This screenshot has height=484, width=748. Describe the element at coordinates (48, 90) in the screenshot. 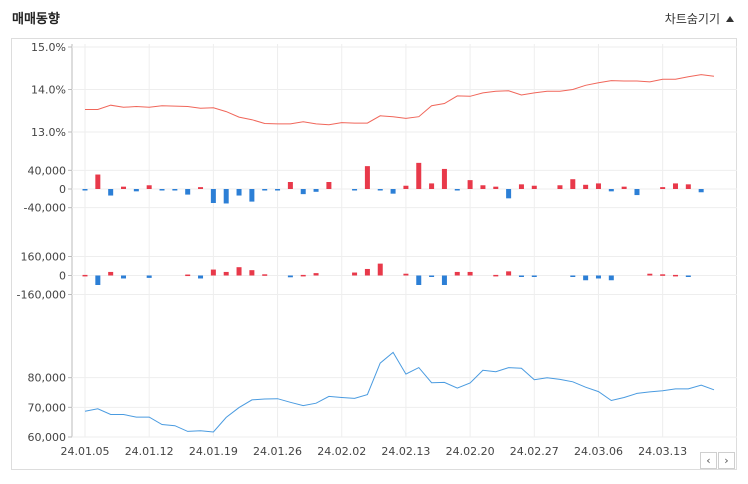

I see `y-tick-label: 14.0%` at that location.